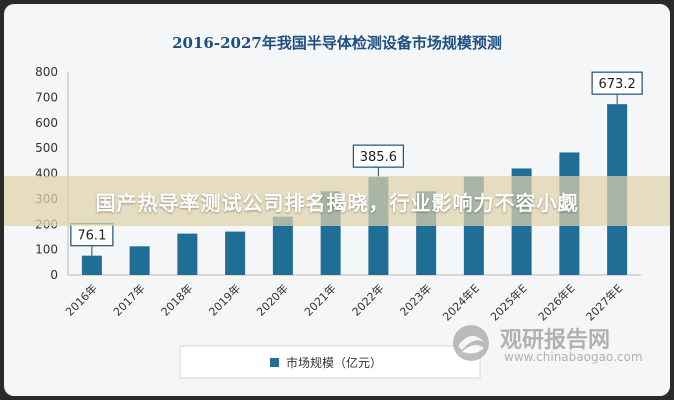 This screenshot has width=674, height=400. I want to click on legend: 市场规模（亿元）, so click(330, 362).